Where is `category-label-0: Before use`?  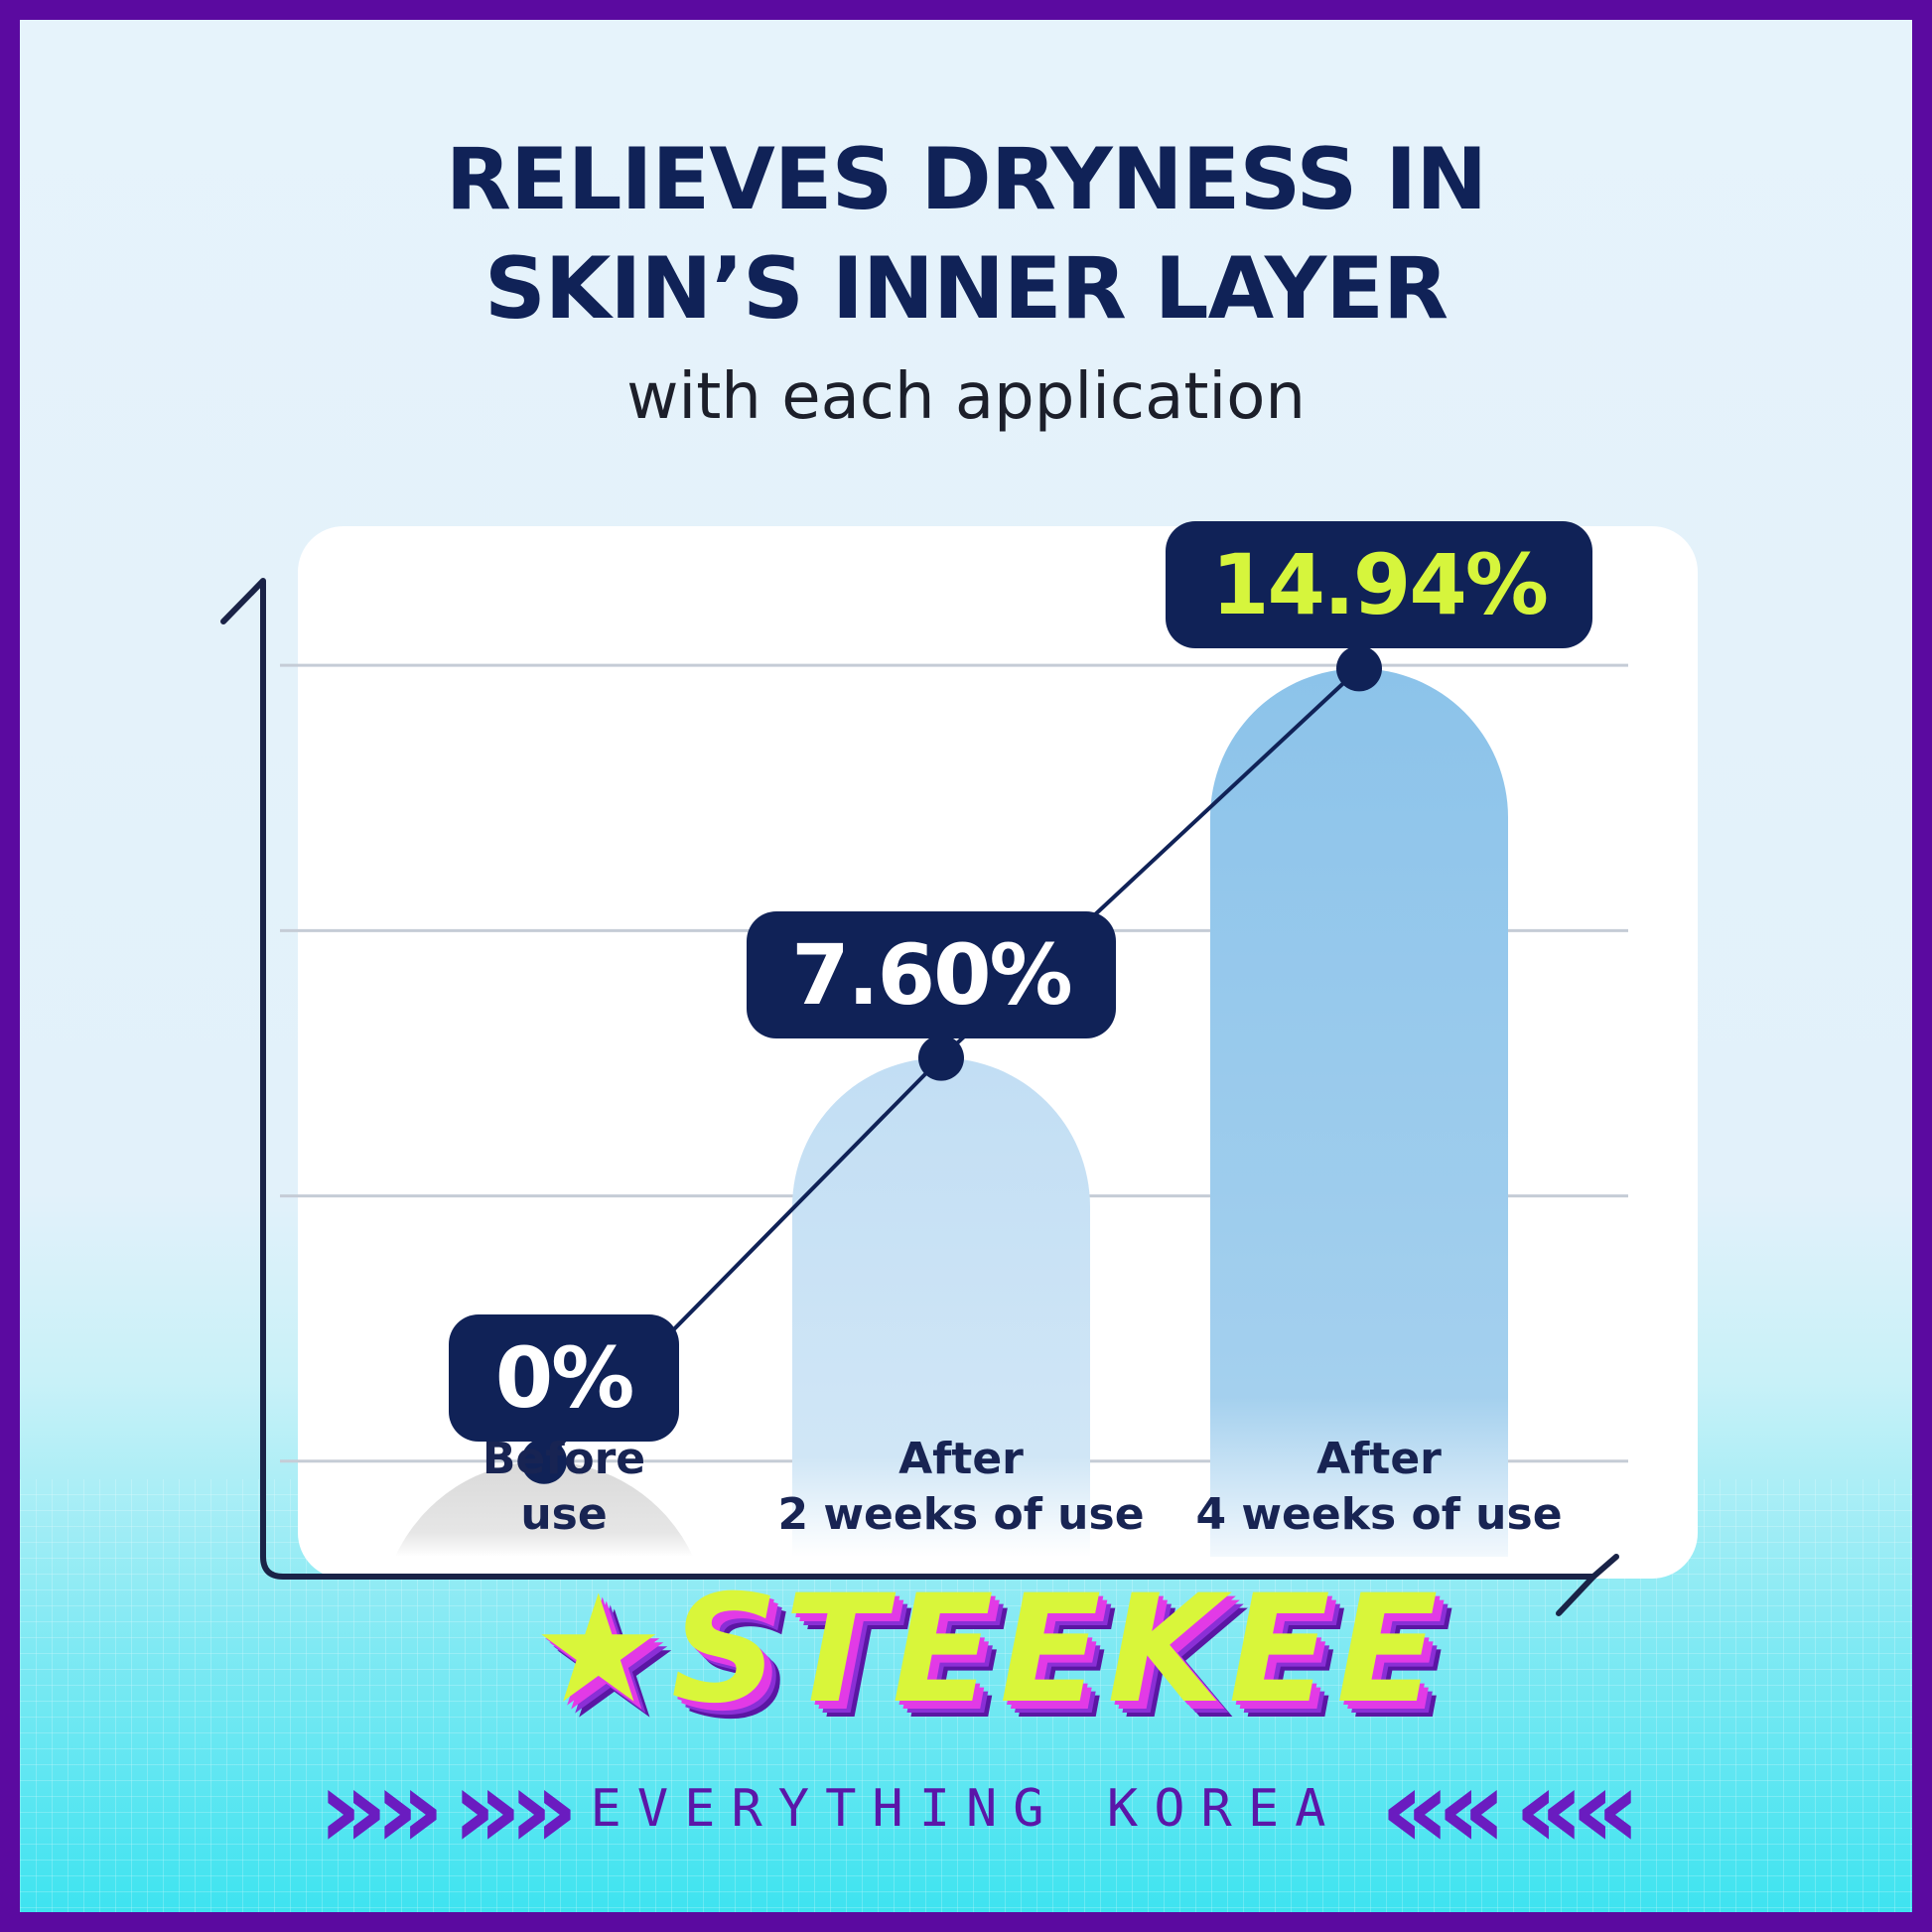 category-label-0: Before use is located at coordinates (564, 1488).